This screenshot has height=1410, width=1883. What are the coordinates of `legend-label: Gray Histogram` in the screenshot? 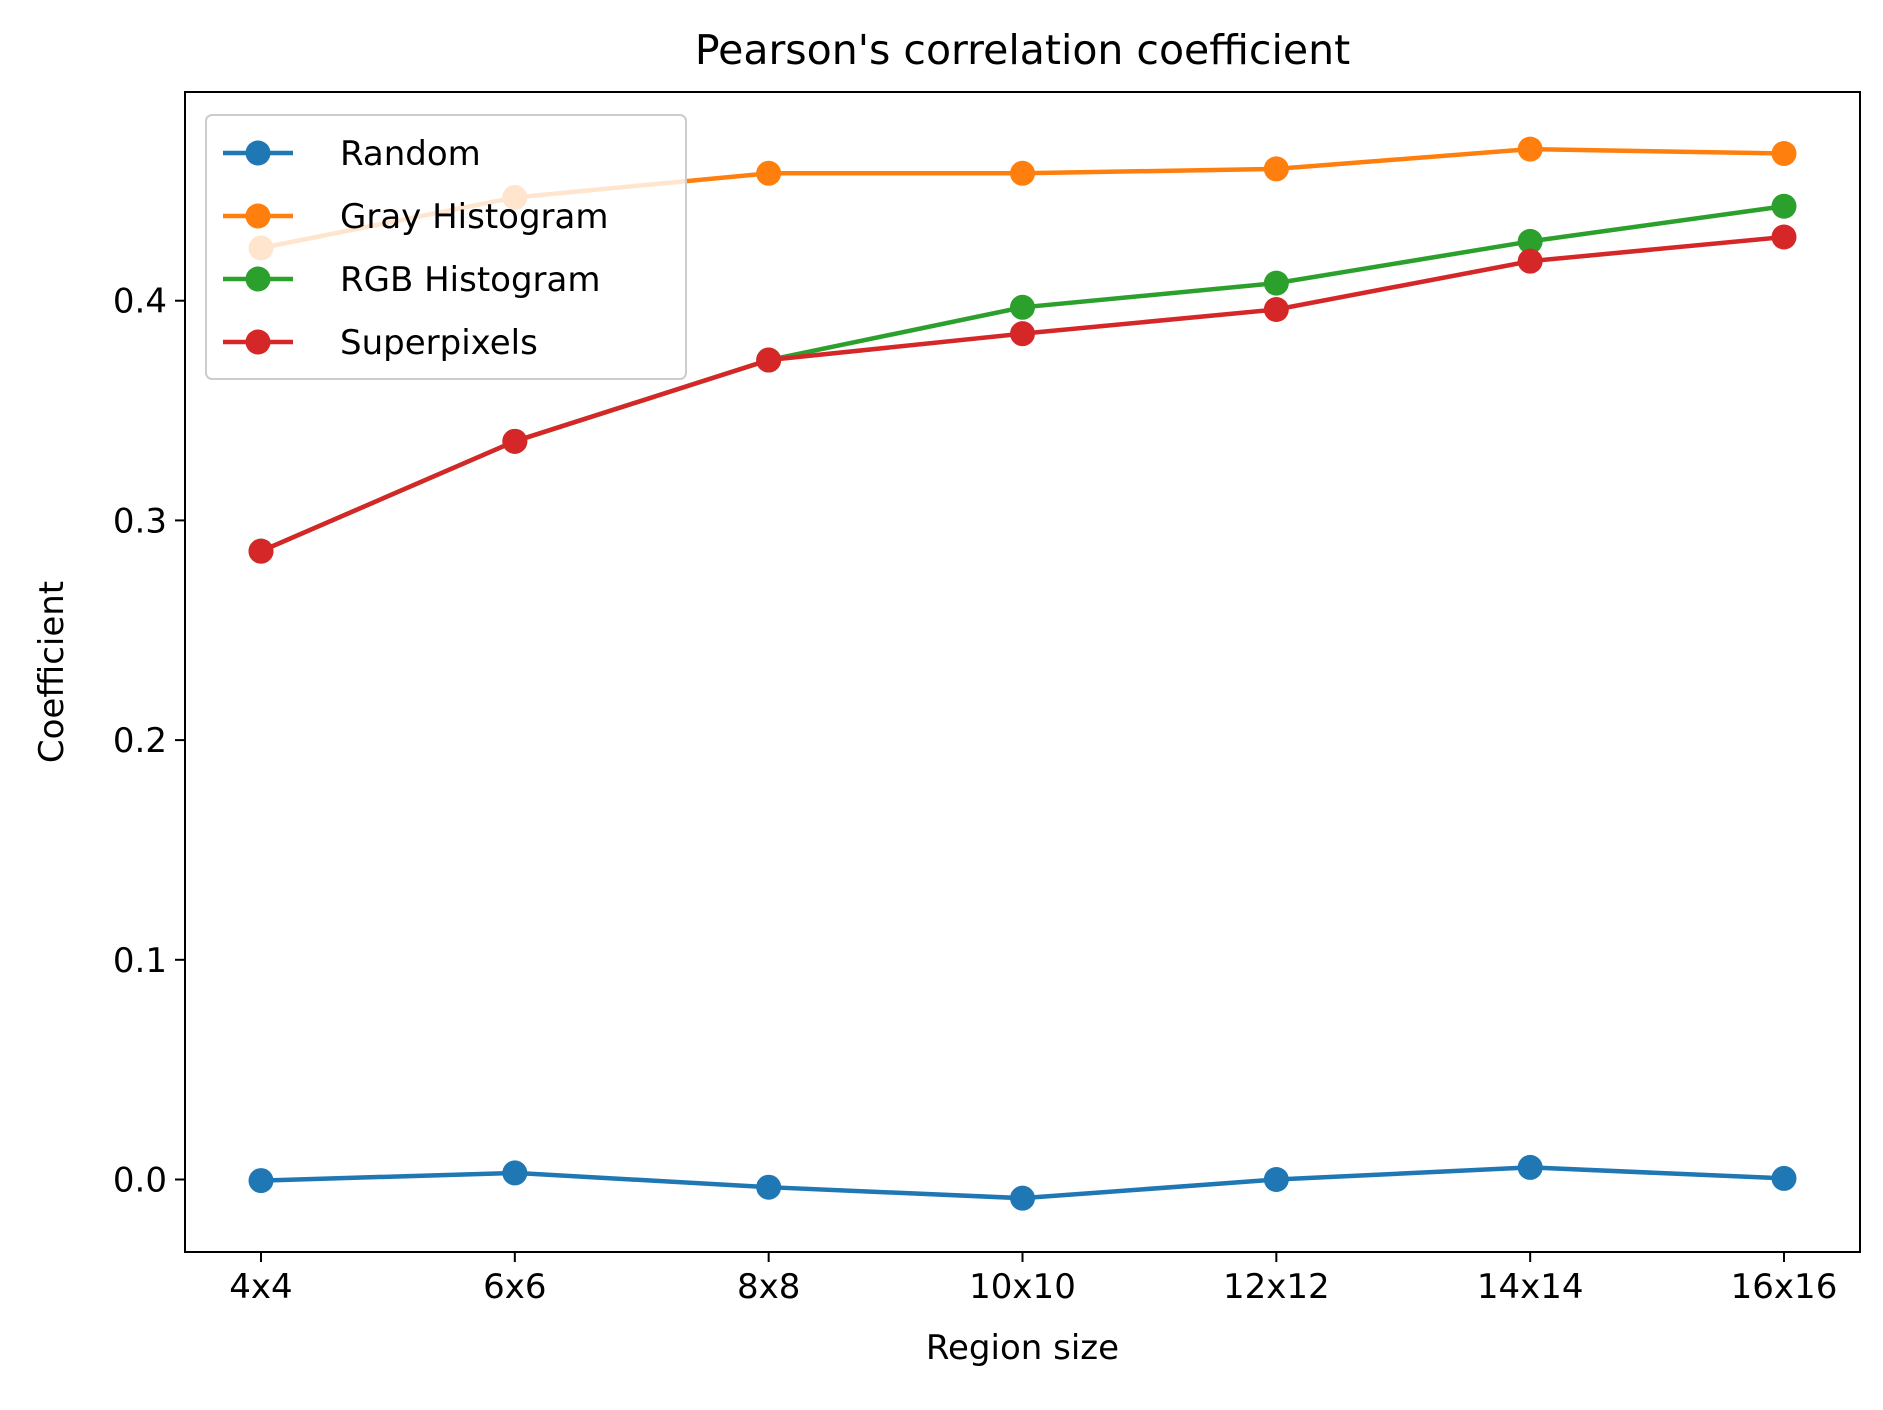 It's located at (474, 217).